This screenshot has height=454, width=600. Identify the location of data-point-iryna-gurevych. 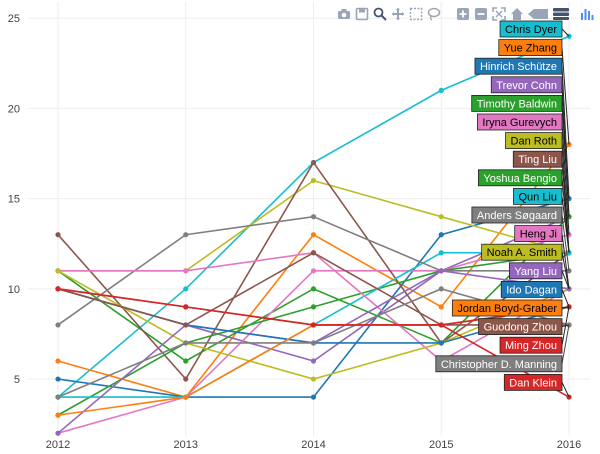
(313, 271).